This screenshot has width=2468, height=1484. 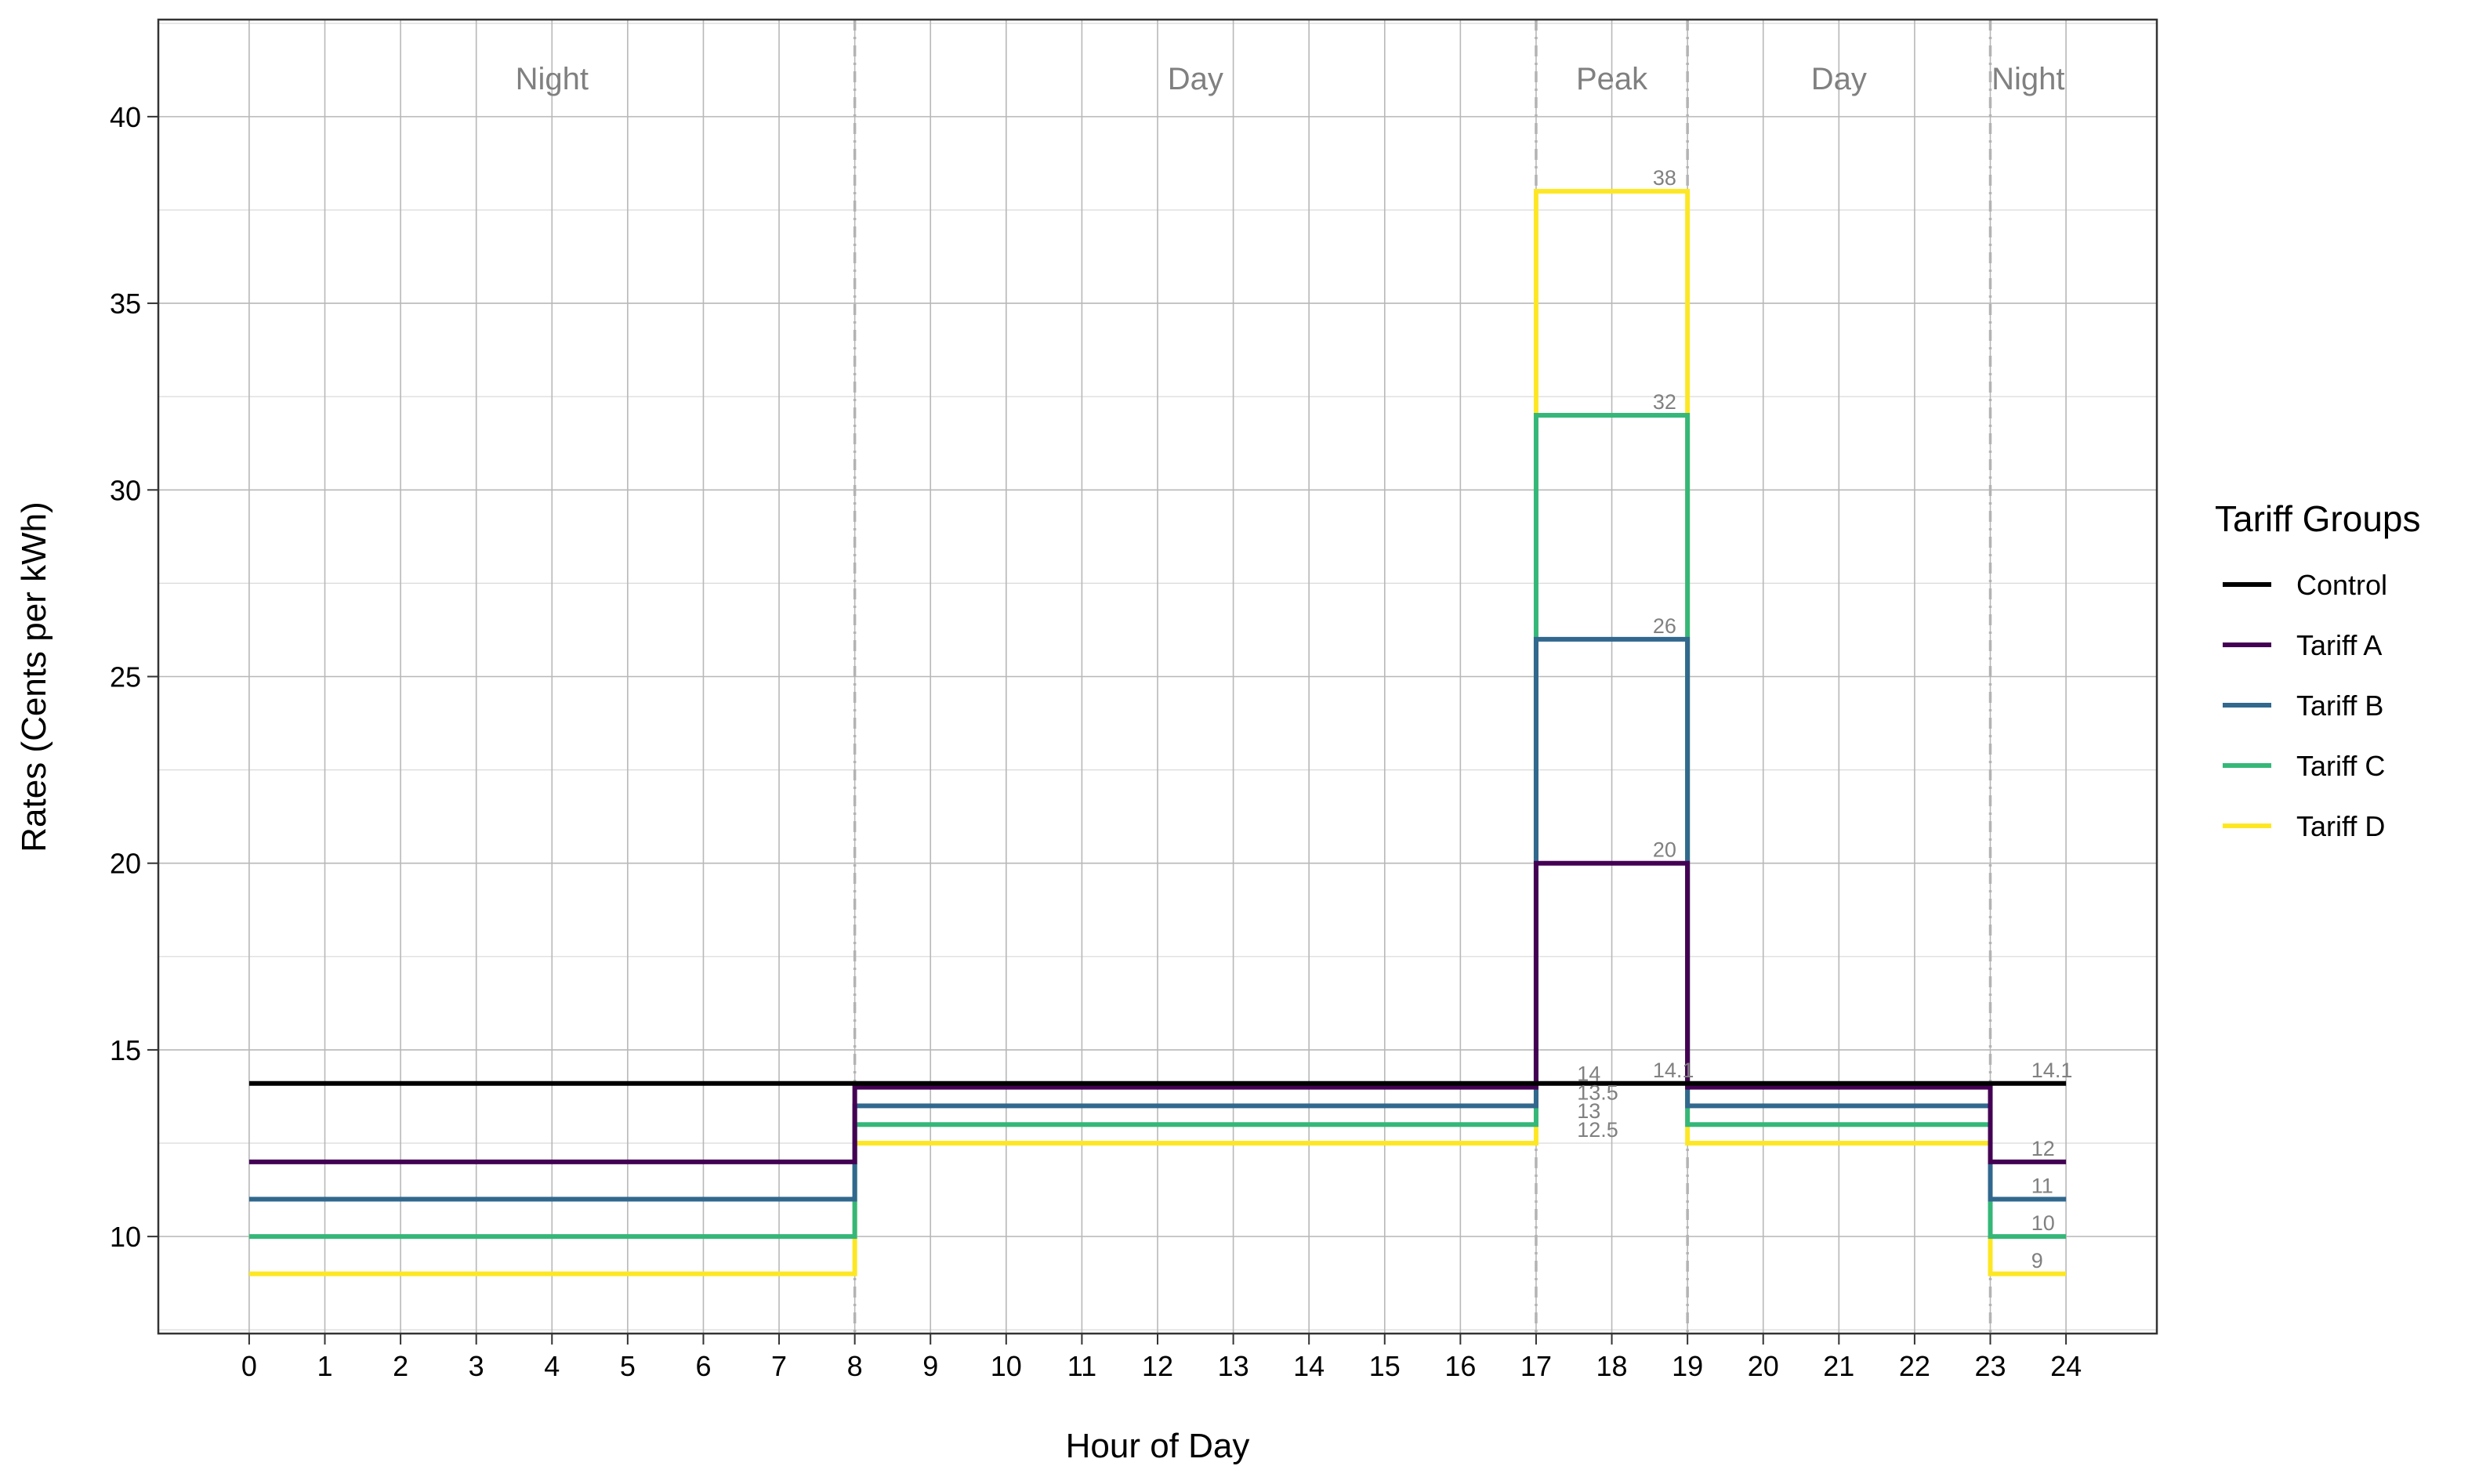 I want to click on rate-value-label: 20, so click(x=1664, y=850).